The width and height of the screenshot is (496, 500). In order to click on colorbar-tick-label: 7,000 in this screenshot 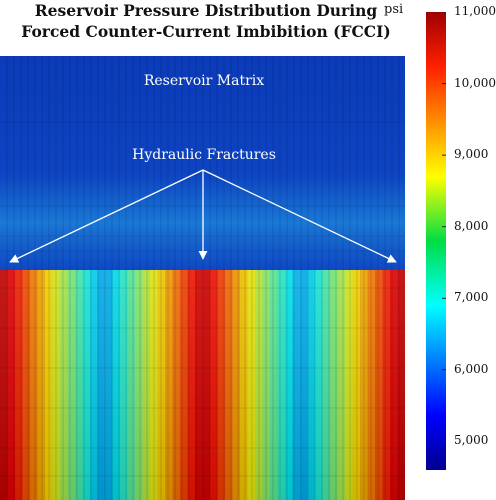, I will do `click(471, 297)`.